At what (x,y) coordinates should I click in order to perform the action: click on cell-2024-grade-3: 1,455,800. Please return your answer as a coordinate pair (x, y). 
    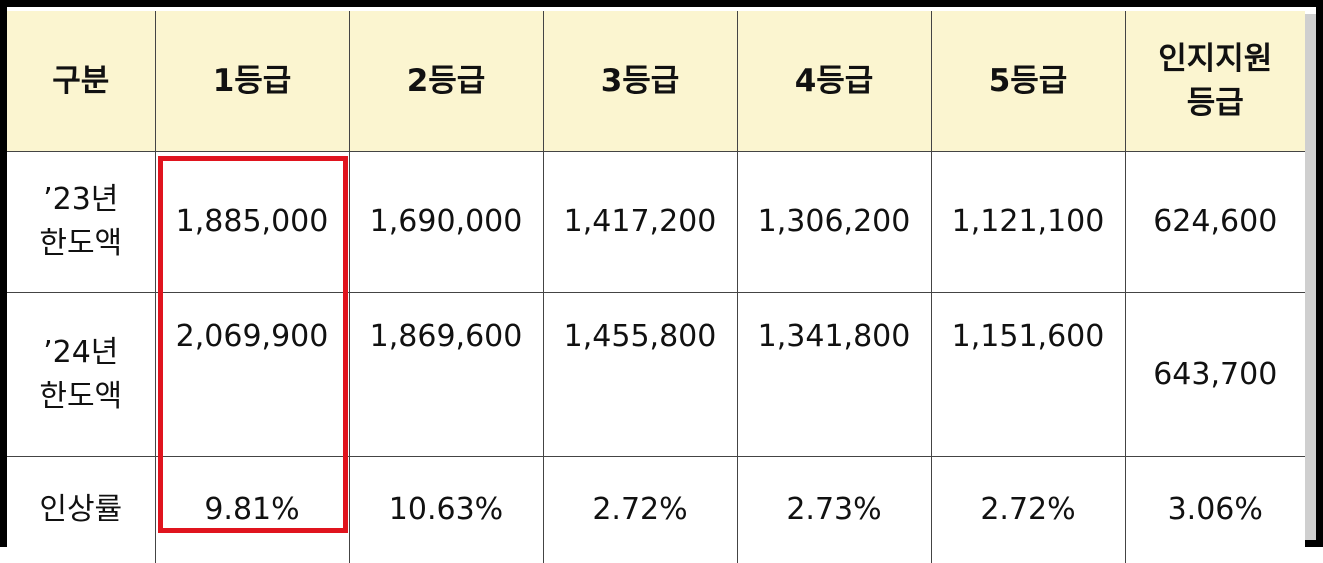
    Looking at the image, I should click on (640, 375).